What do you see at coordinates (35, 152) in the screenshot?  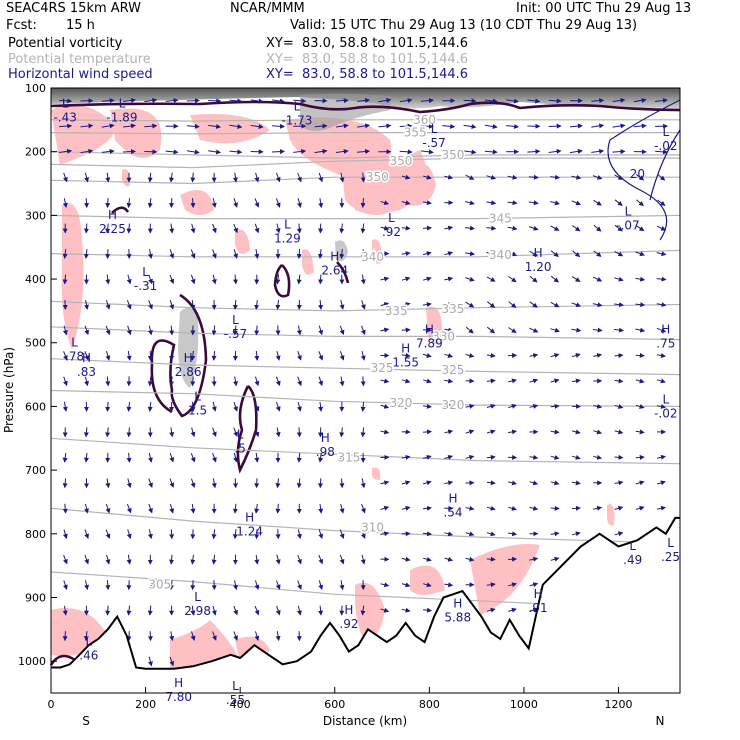 I see `y-tick-label: 200` at bounding box center [35, 152].